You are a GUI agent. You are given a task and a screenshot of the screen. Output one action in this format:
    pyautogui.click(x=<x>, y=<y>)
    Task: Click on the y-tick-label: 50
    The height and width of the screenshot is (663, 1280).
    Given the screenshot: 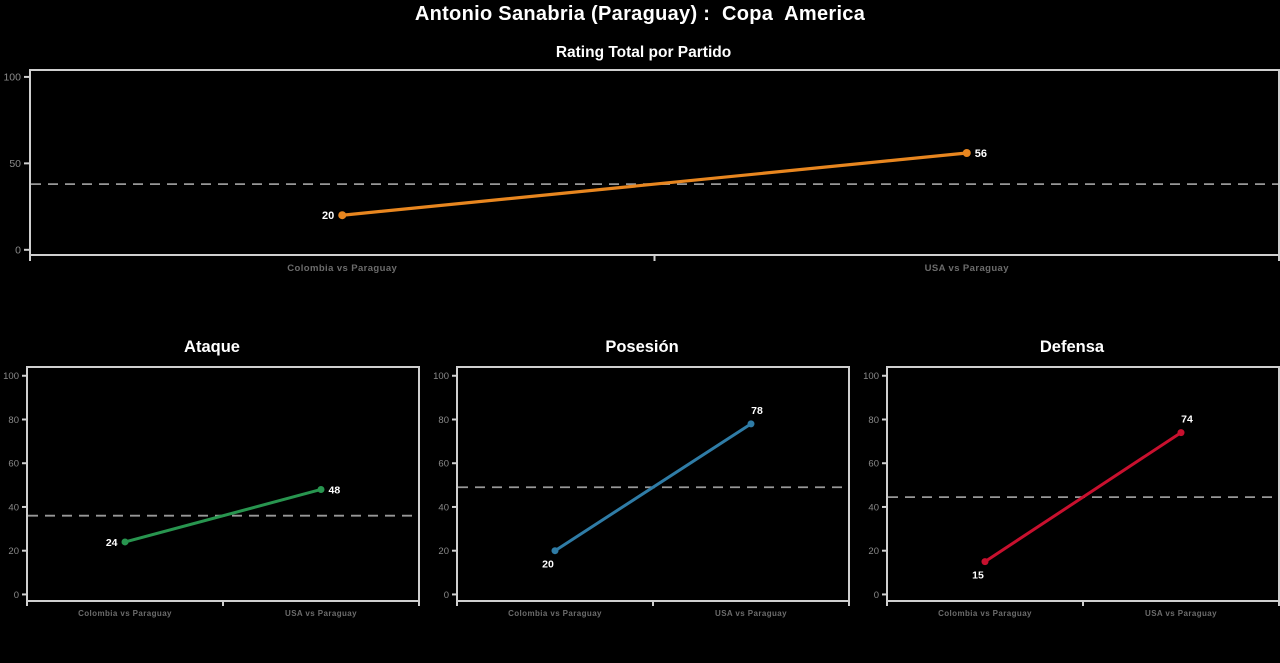 What is the action you would take?
    pyautogui.click(x=15, y=164)
    